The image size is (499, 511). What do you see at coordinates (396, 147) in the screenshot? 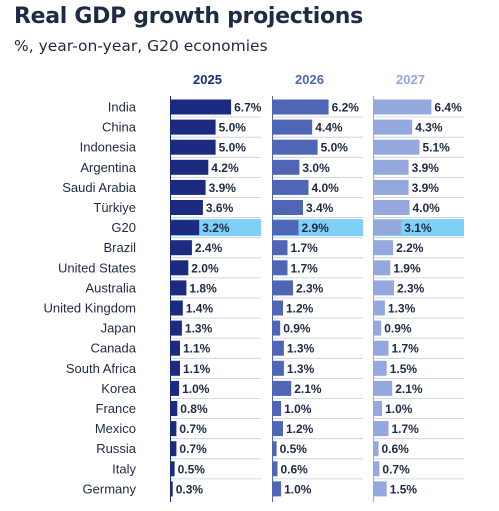
I see `bar-2027-indonesia` at bounding box center [396, 147].